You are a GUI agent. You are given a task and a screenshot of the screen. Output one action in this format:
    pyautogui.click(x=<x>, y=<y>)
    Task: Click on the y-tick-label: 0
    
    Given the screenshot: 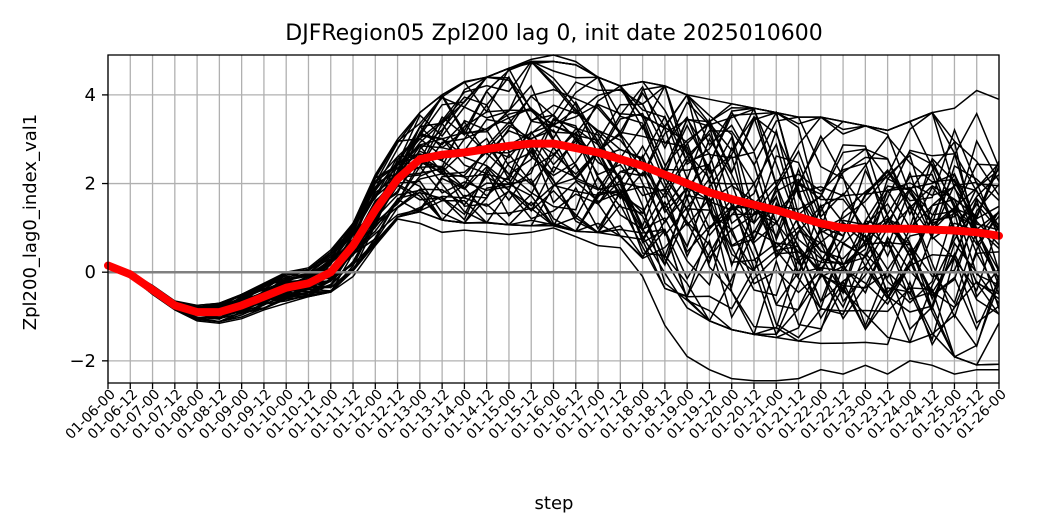 What is the action you would take?
    pyautogui.click(x=90, y=272)
    